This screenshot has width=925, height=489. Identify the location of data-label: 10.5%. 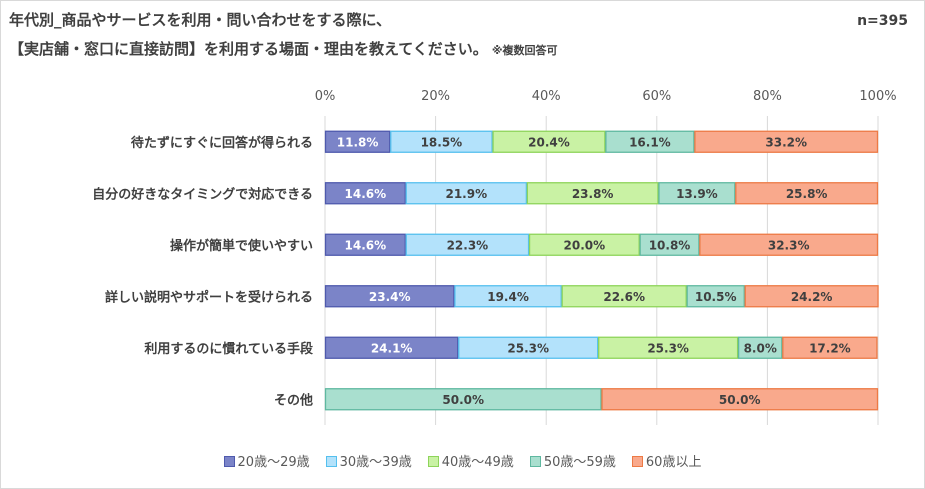
(716, 297).